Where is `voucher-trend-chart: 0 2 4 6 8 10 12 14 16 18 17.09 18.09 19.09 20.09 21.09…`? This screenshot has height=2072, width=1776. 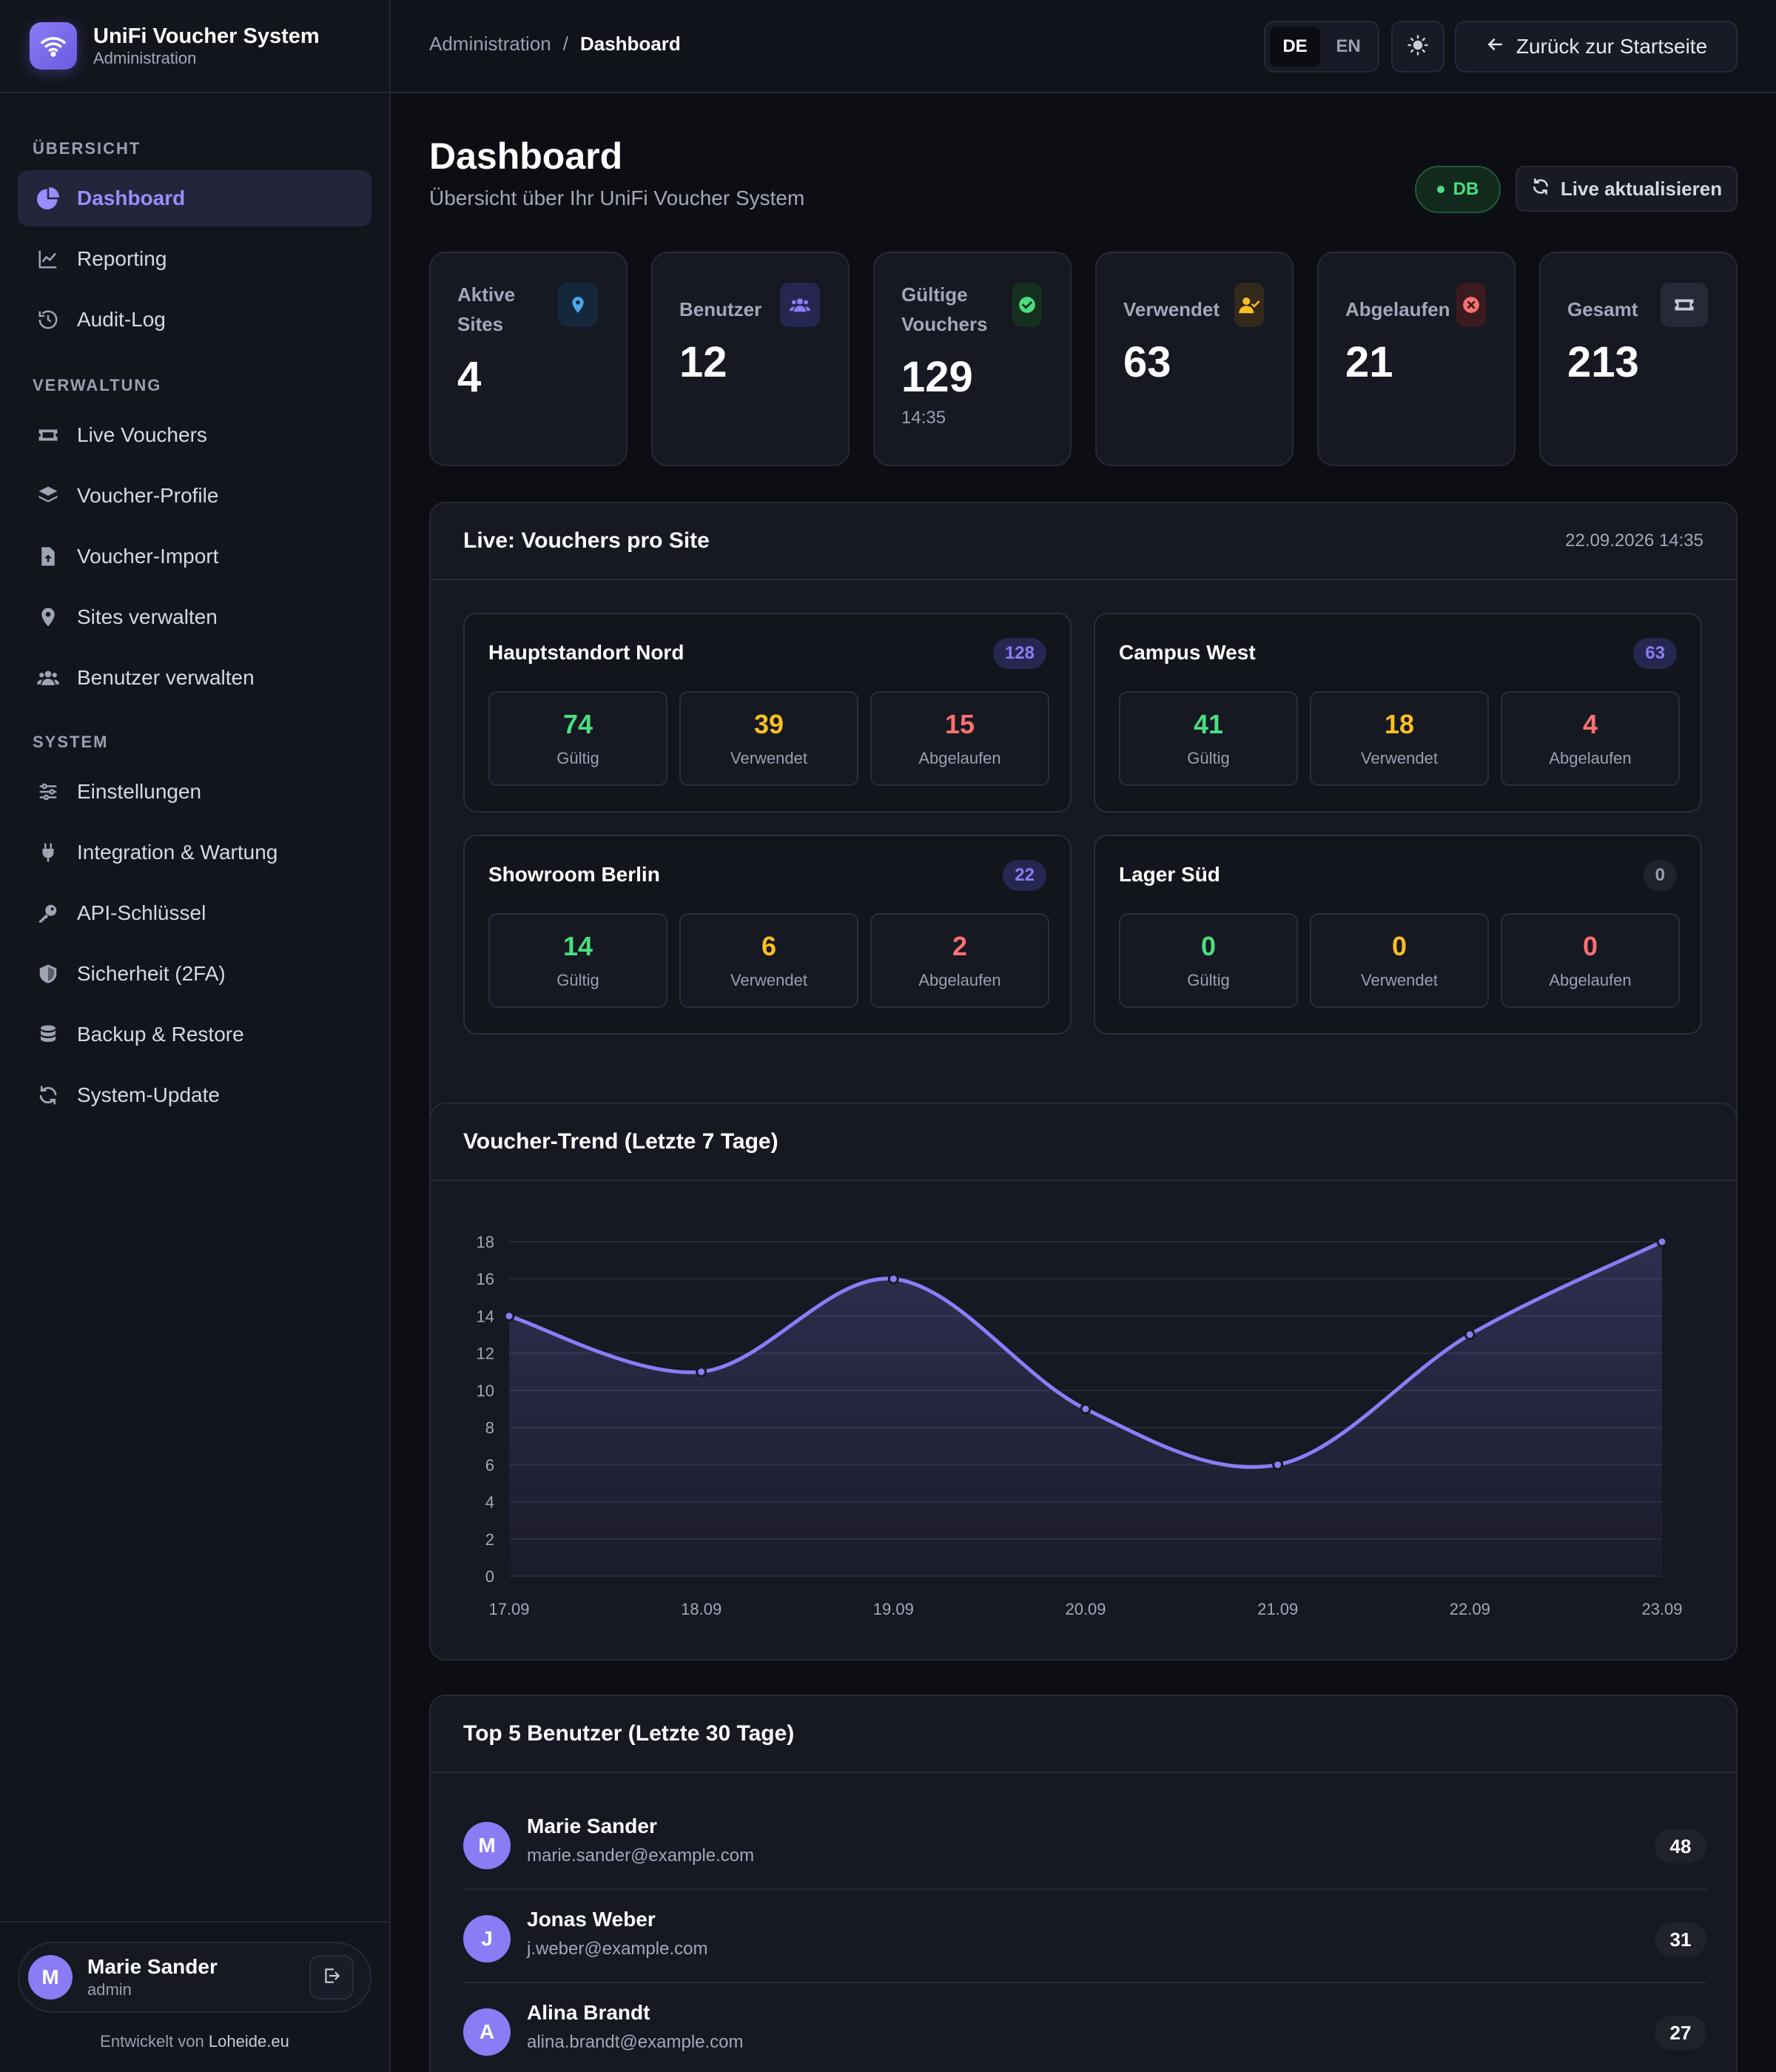 voucher-trend-chart: 0 2 4 6 8 10 12 14 16 18 17.09 18.09 19.09 20.09 21.09… is located at coordinates (1080, 1425).